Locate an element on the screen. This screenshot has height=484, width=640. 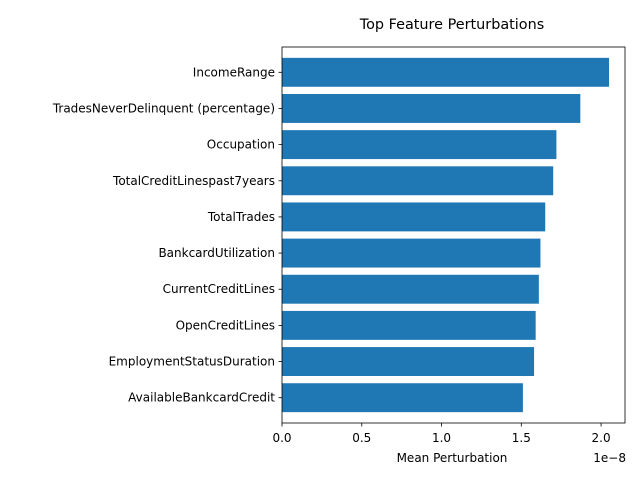
x-tick-label: 2.0 is located at coordinates (601, 438).